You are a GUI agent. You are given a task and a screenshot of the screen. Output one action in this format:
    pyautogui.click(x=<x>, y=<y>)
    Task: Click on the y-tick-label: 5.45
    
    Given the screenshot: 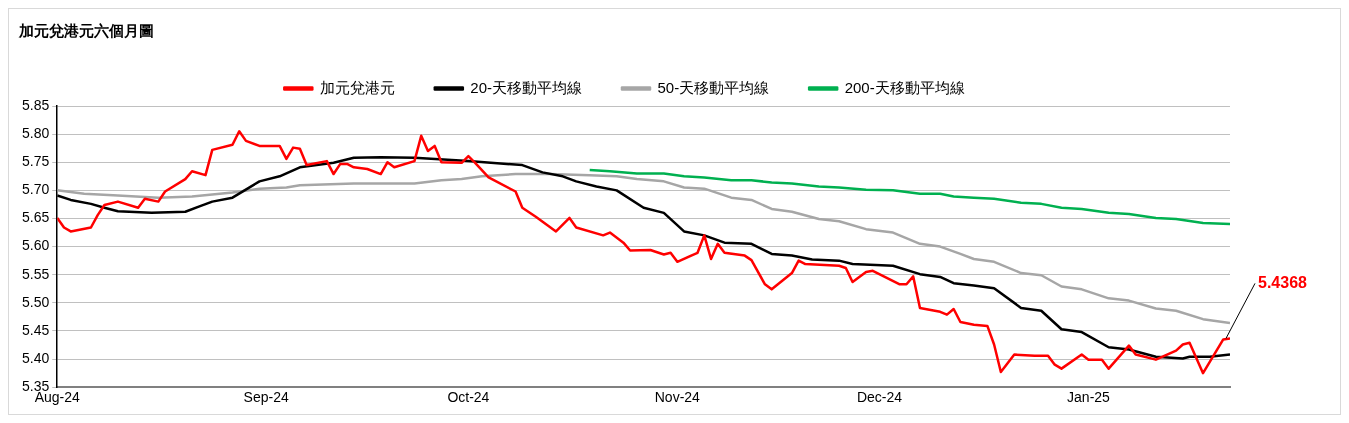 What is the action you would take?
    pyautogui.click(x=36, y=329)
    